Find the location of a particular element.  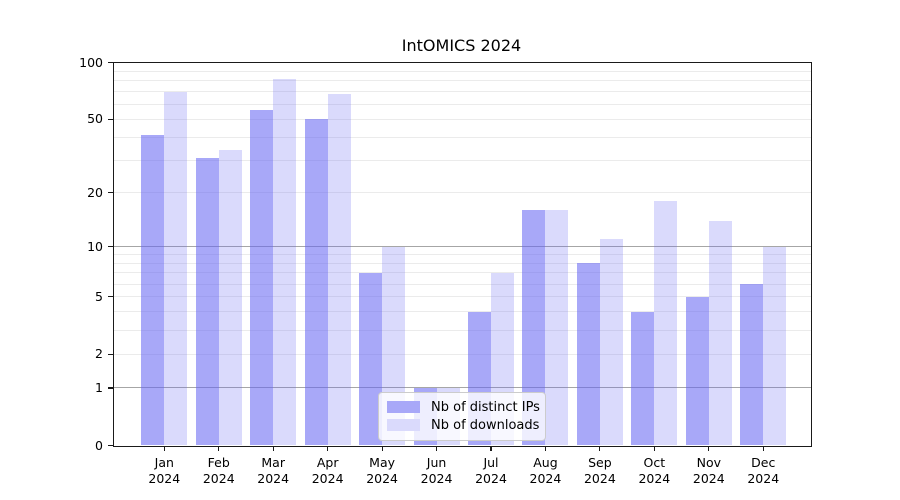

x-axis-month-label: Oct 2024 is located at coordinates (654, 471).